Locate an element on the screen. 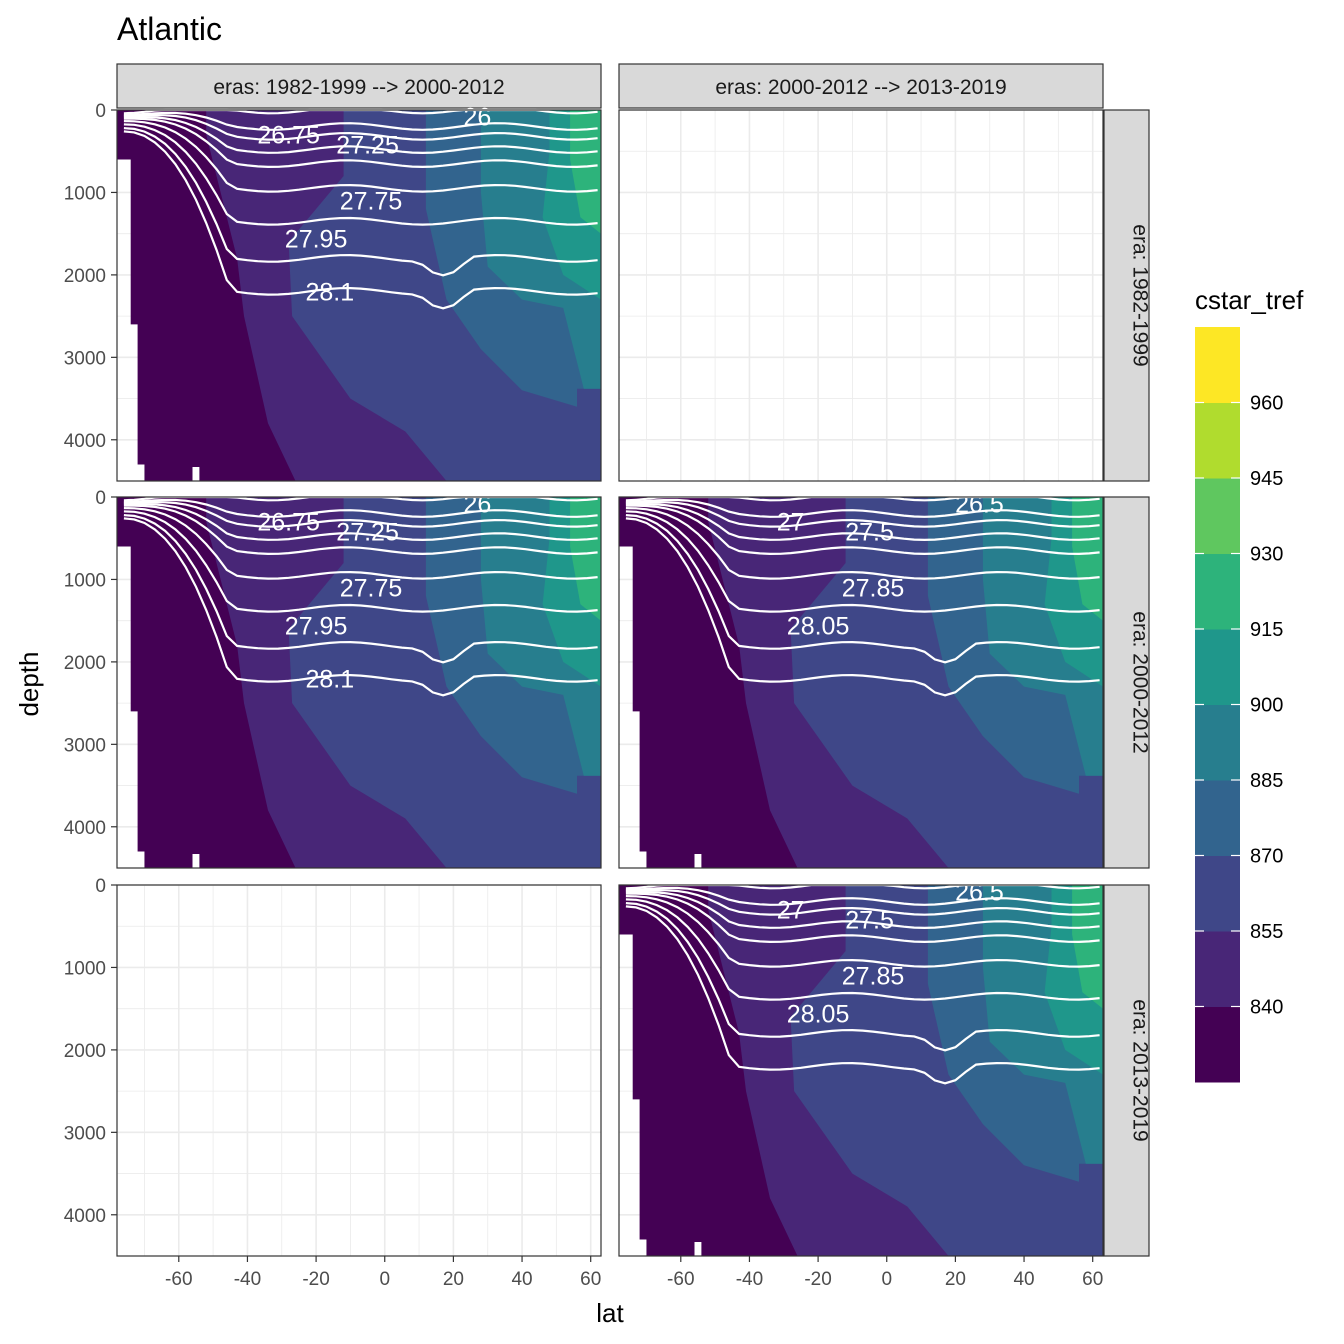 Image resolution: width=1344 pixels, height=1344 pixels. y-axis-title: depth is located at coordinates (29, 683).